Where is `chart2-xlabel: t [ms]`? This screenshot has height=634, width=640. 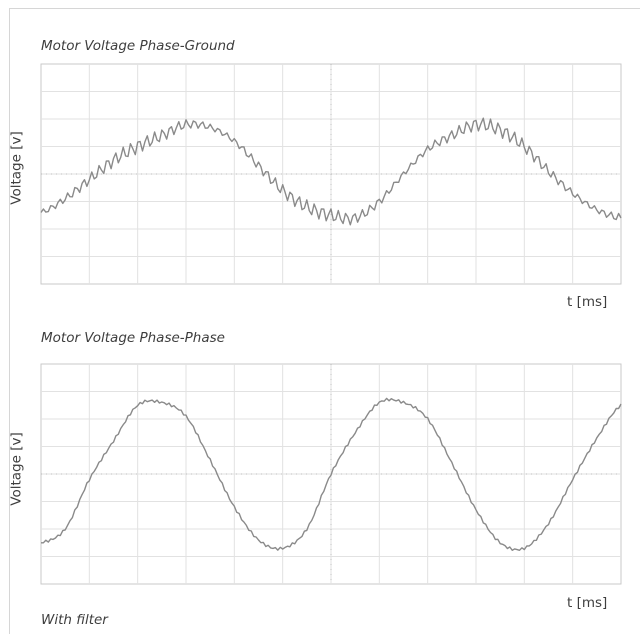 chart2-xlabel: t [ms] is located at coordinates (587, 603).